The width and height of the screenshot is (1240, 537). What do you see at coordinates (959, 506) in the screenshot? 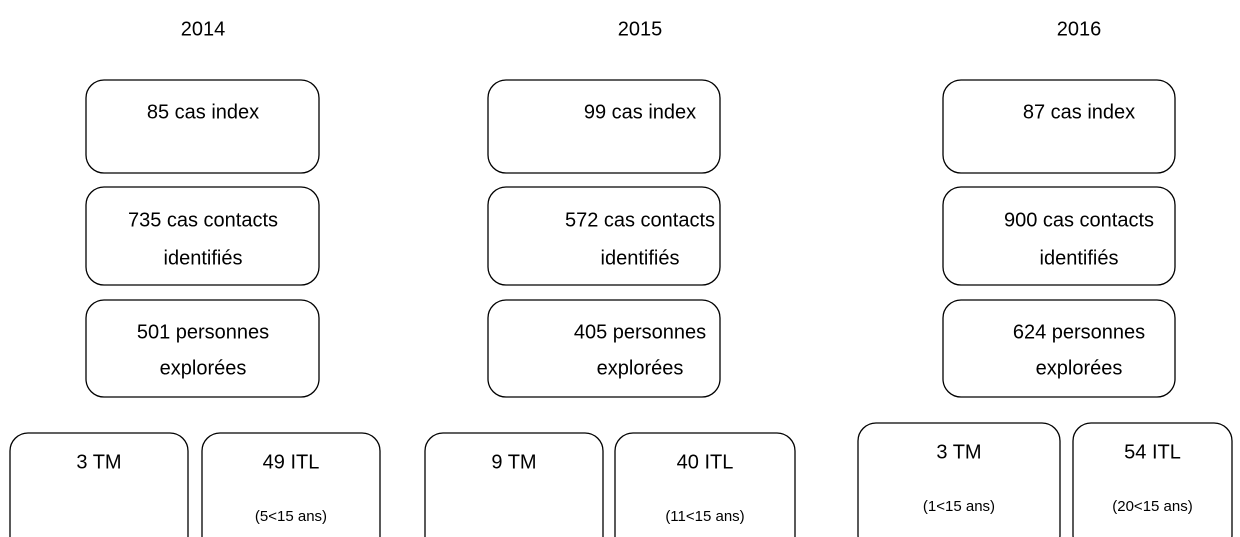
I see `tm-note: (1<15 ans)` at bounding box center [959, 506].